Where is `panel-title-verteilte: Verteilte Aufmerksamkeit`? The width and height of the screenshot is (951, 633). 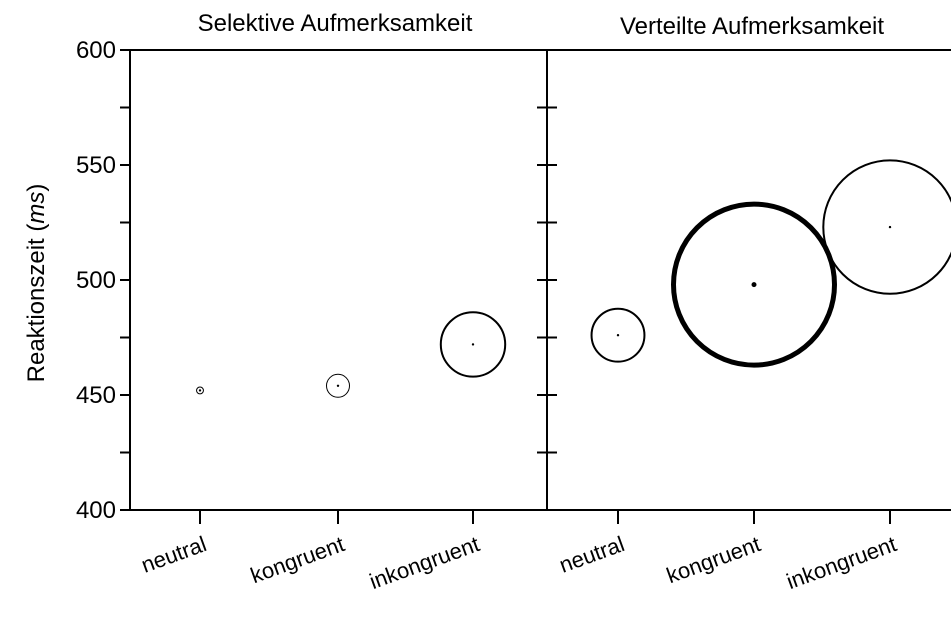 panel-title-verteilte: Verteilte Aufmerksamkeit is located at coordinates (752, 26).